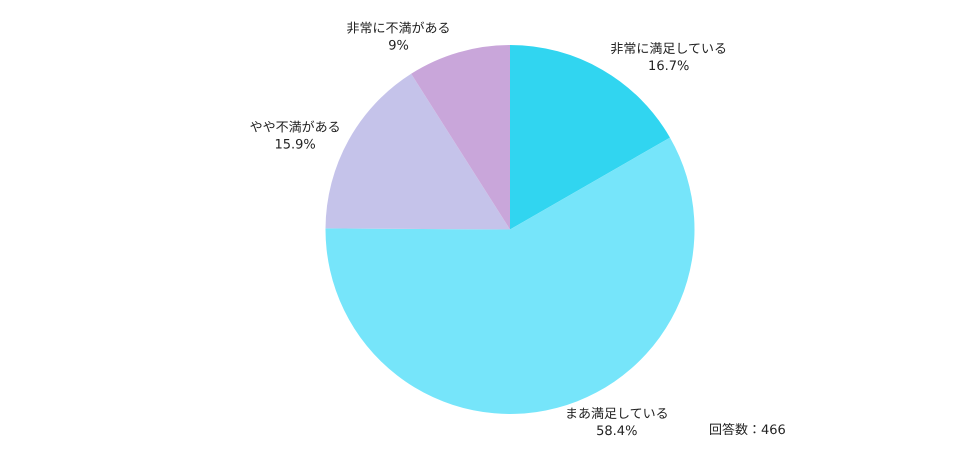  I want to click on data-label: 16.7%, so click(669, 66).